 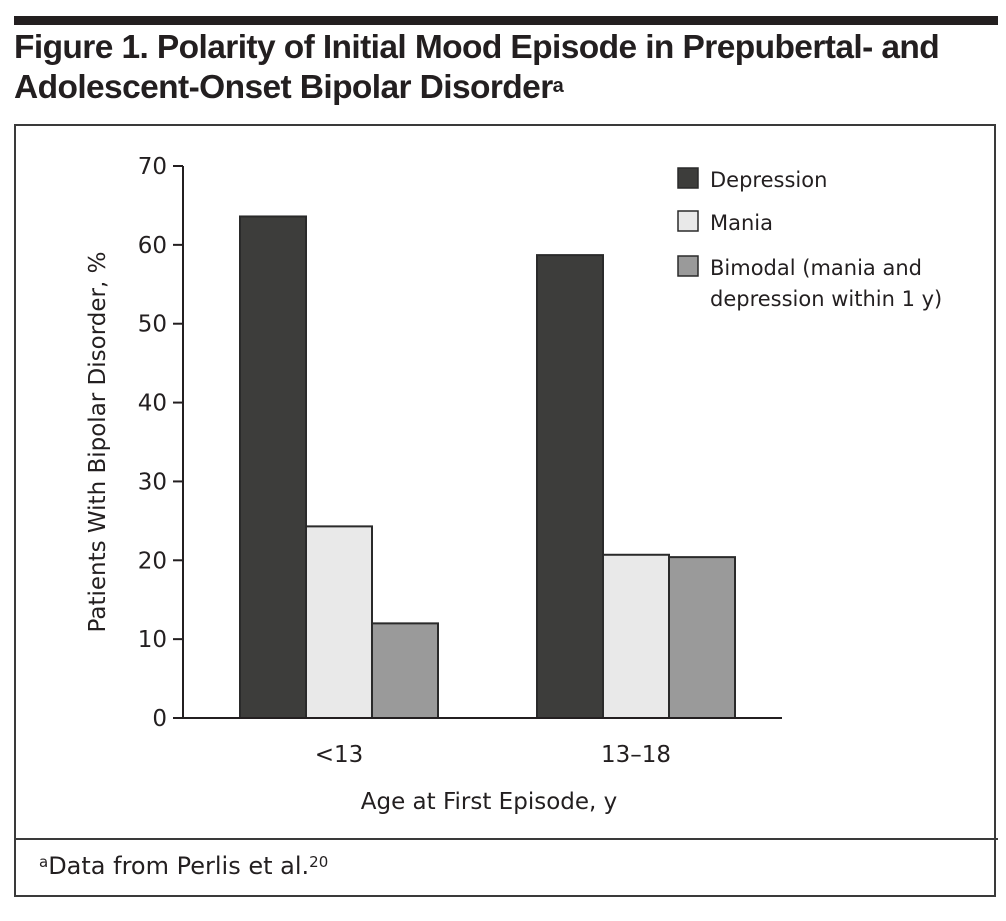 What do you see at coordinates (152, 561) in the screenshot?
I see `y-tick-label: 20` at bounding box center [152, 561].